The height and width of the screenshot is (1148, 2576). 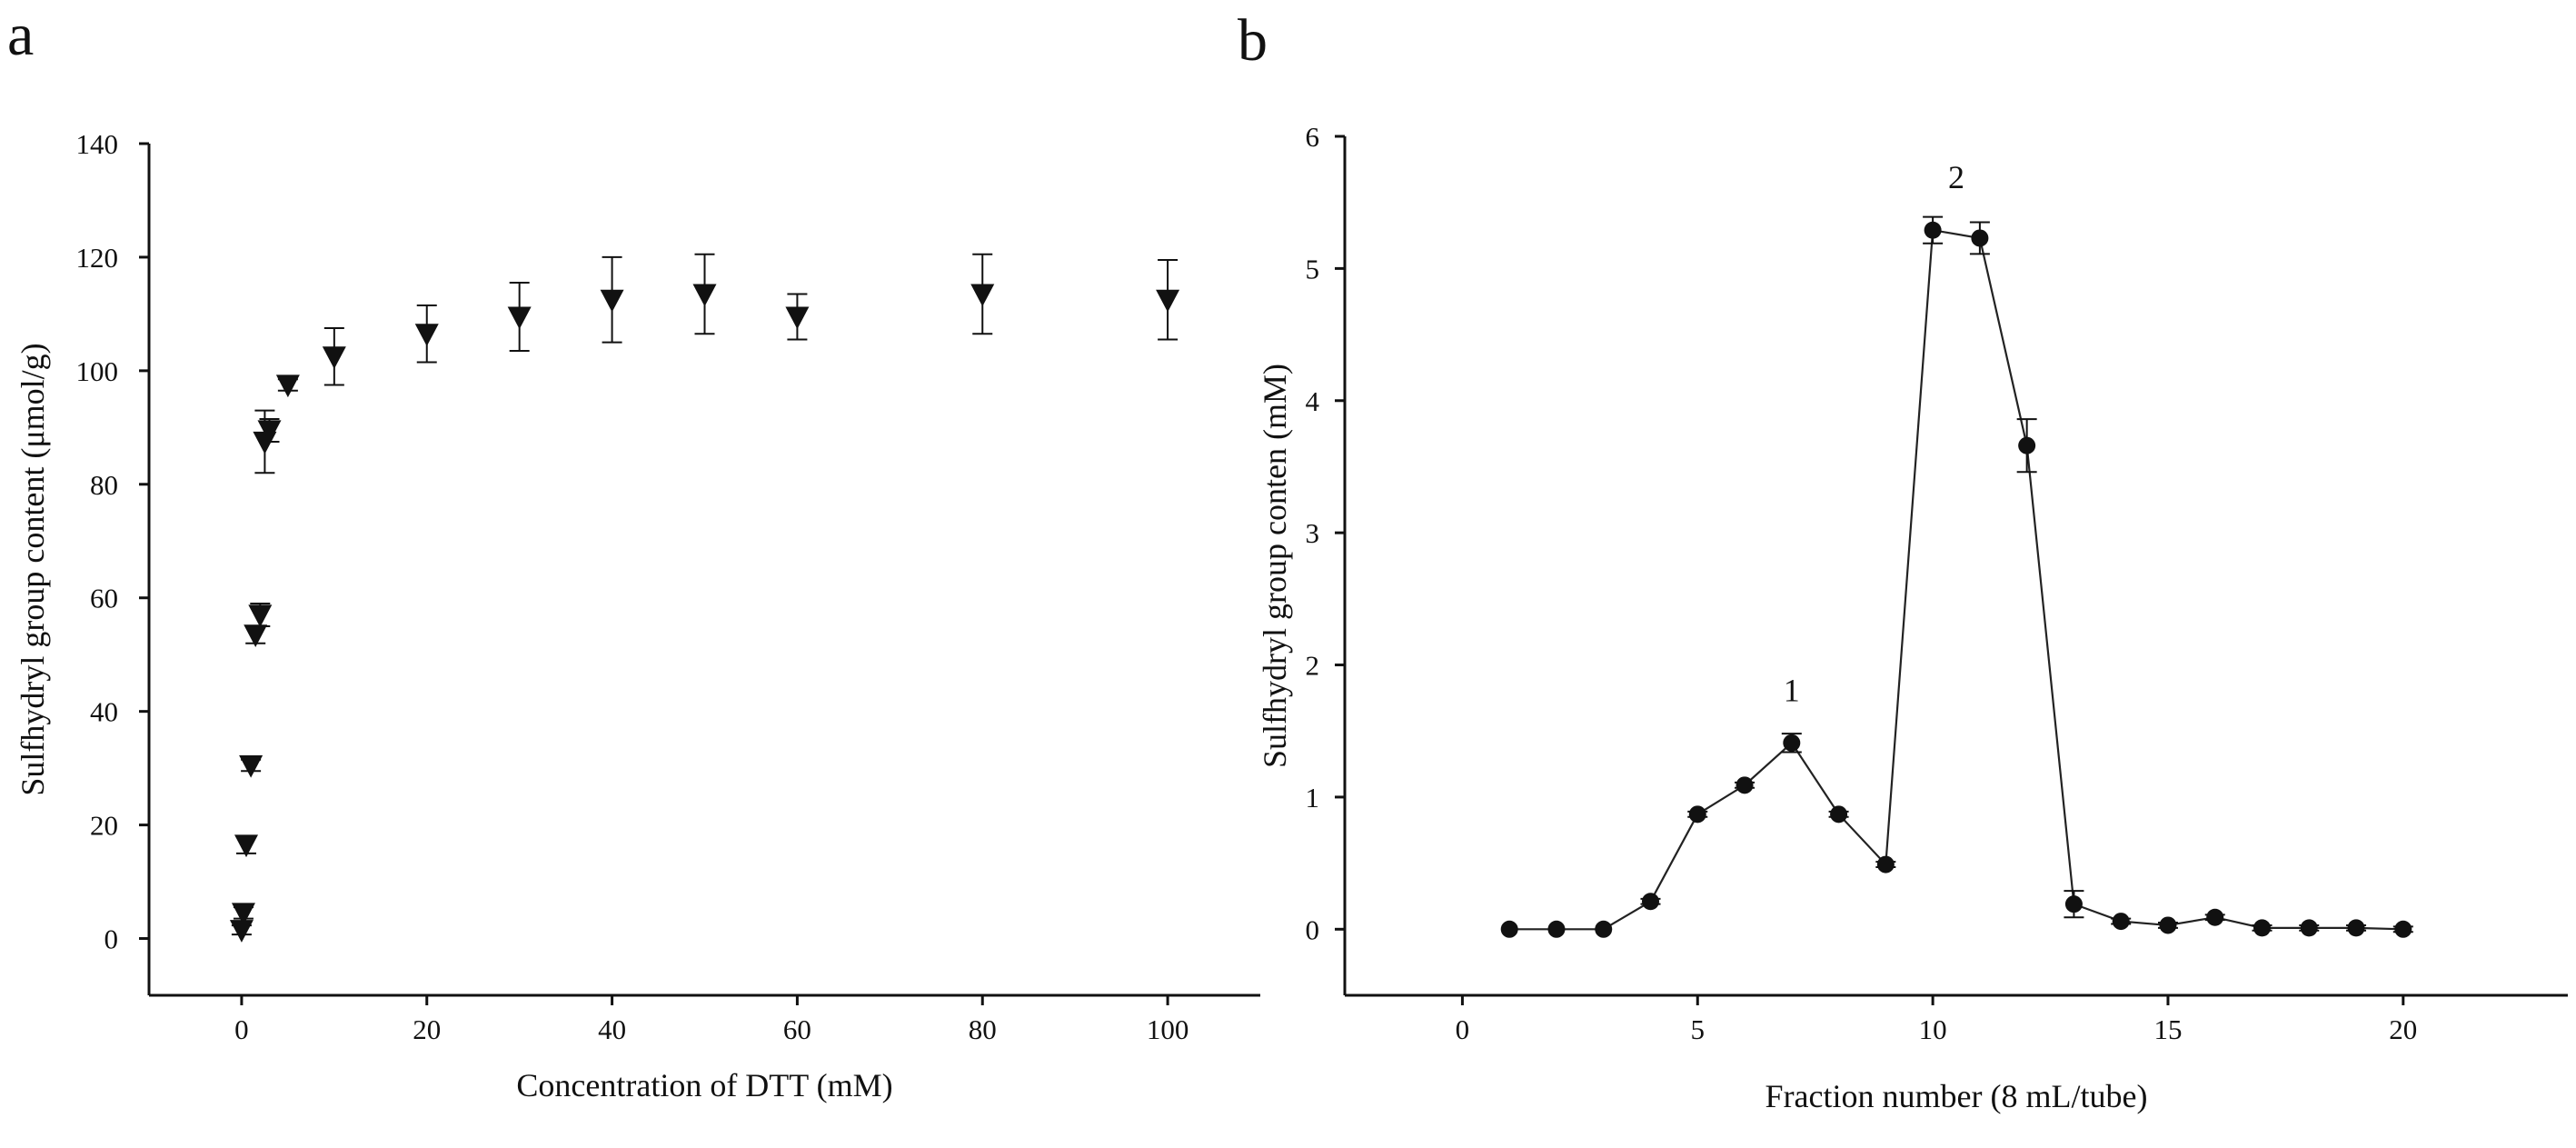 What do you see at coordinates (104, 826) in the screenshot?
I see `y-tick-label: 20` at bounding box center [104, 826].